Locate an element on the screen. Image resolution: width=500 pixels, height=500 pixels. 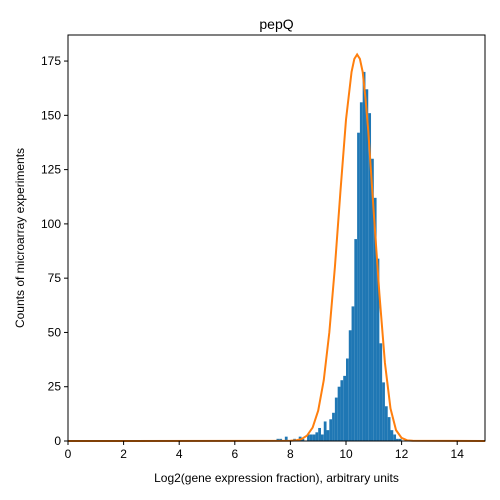
y-tick-label: 175 is located at coordinates (51, 61).